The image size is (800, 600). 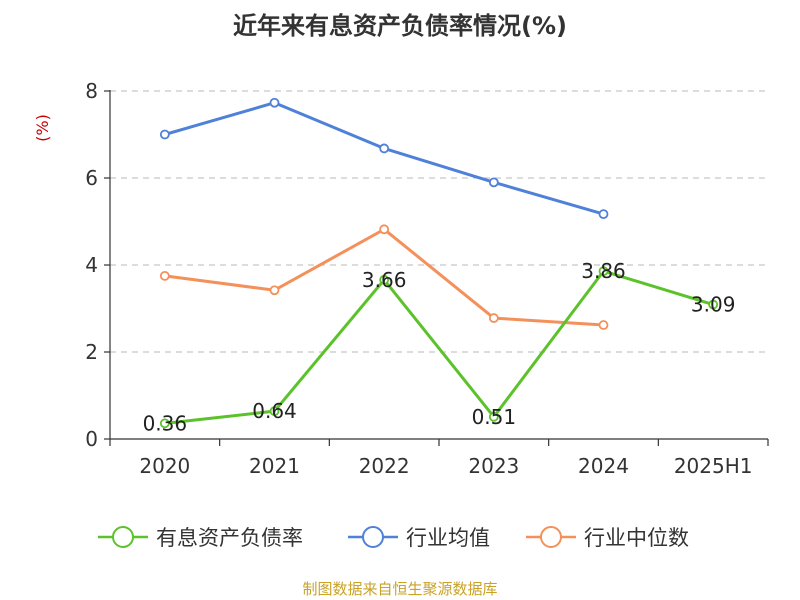 What do you see at coordinates (164, 466) in the screenshot?
I see `x-tick-label: 2020` at bounding box center [164, 466].